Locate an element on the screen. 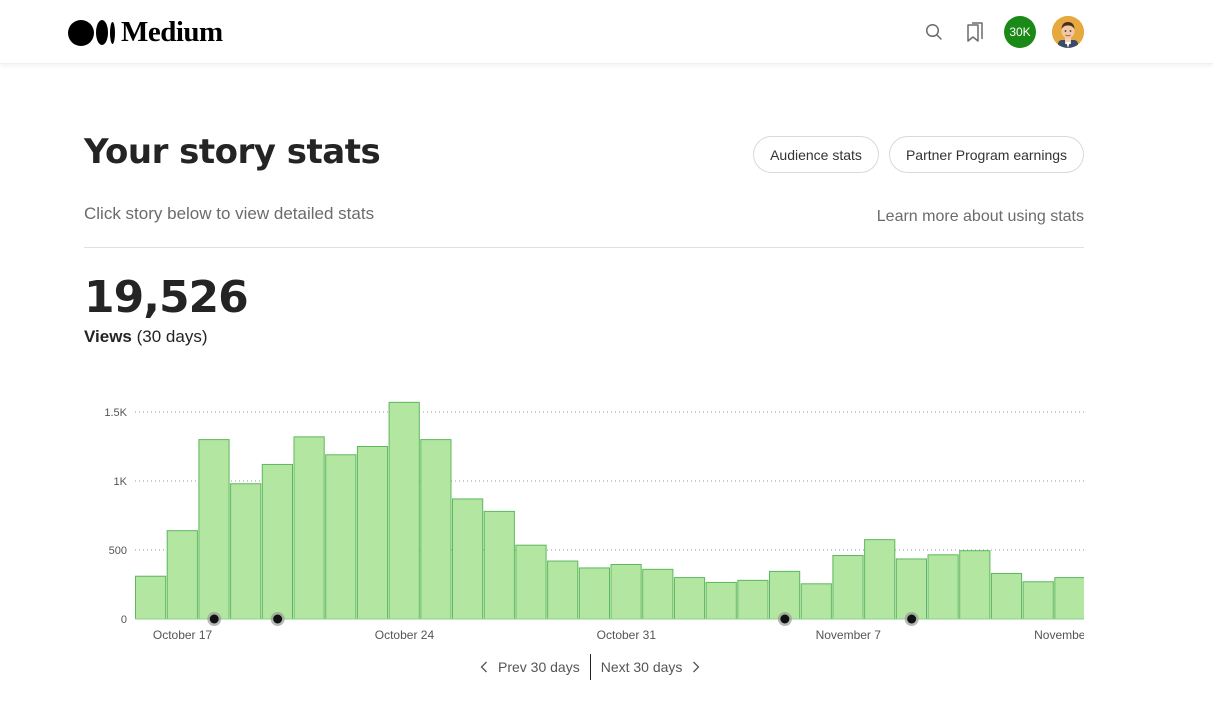 The image size is (1213, 701). bookmarks-icon is located at coordinates (975, 32).